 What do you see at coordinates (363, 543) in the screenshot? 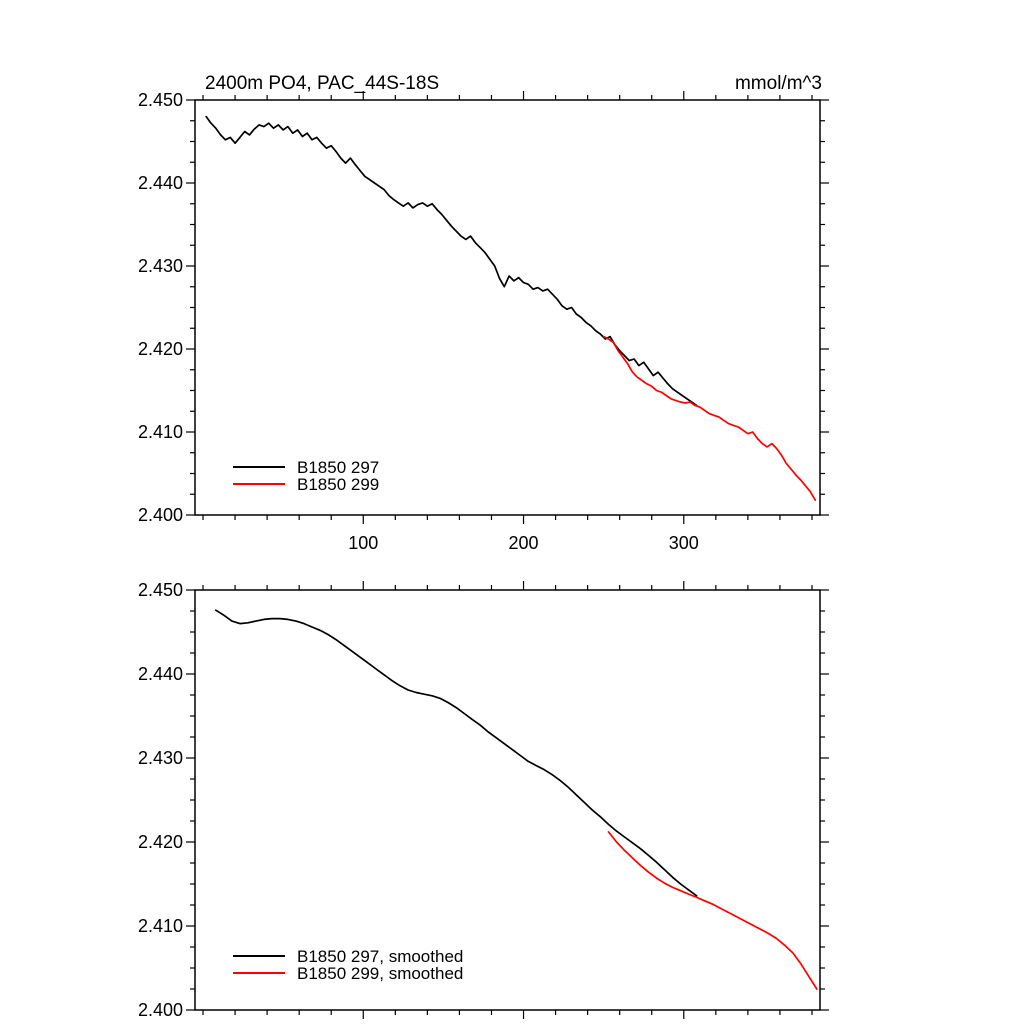
I see `x-axis-tick-label: 100` at bounding box center [363, 543].